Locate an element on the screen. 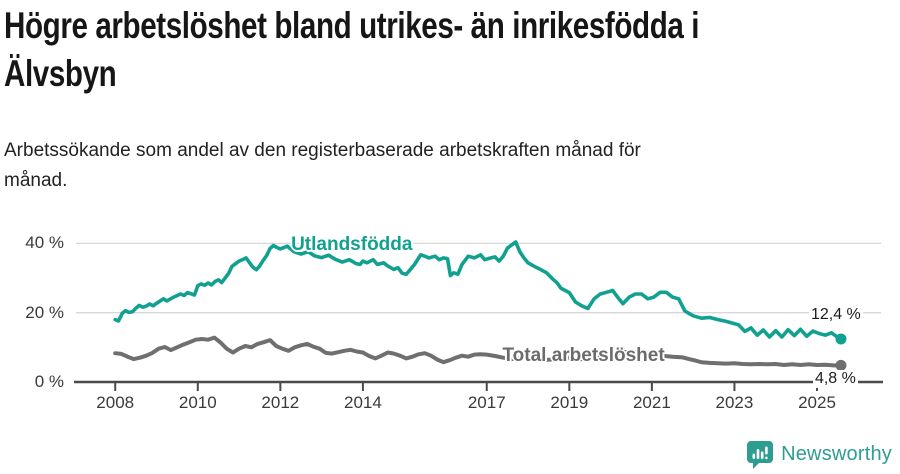 This screenshot has height=474, width=900. newsworthy-logo: Newsworthy is located at coordinates (819, 454).